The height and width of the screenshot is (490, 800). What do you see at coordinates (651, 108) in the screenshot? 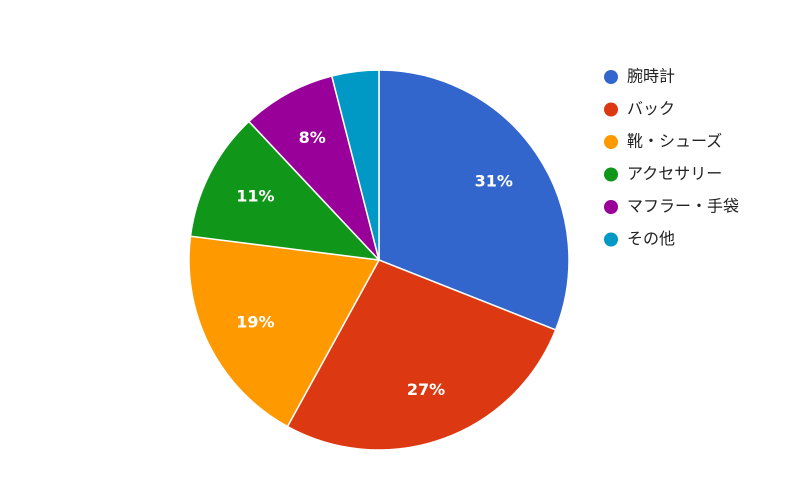
I see `legend-label: バック` at bounding box center [651, 108].